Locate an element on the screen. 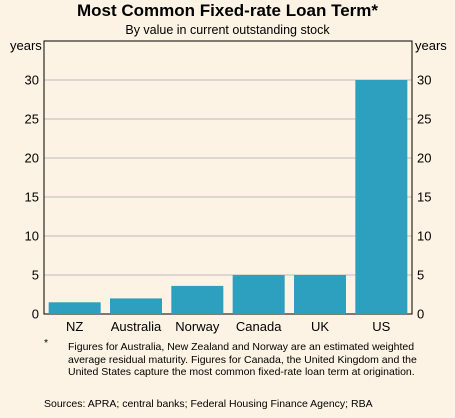 The height and width of the screenshot is (418, 455). y-tick-label-right: 25 is located at coordinates (424, 119).